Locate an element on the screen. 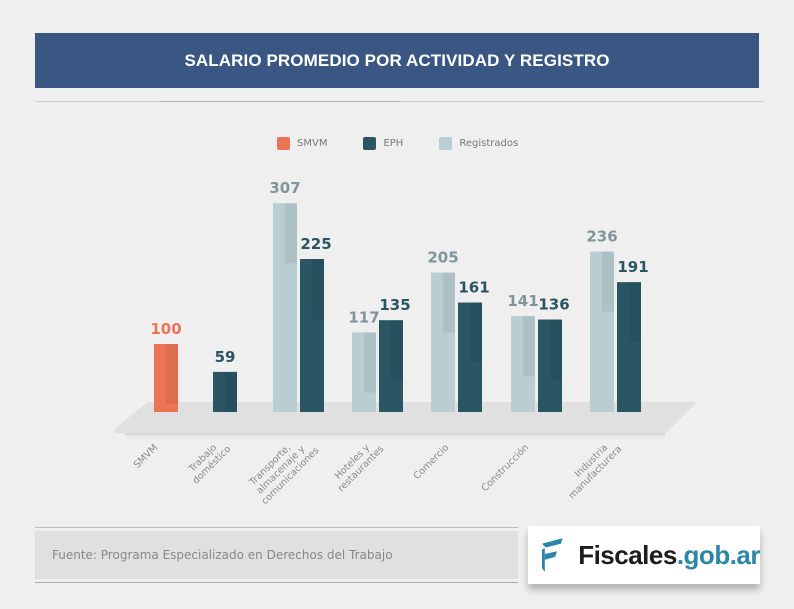 This screenshot has height=609, width=794. x-tick-label-line: Comercio is located at coordinates (432, 462).